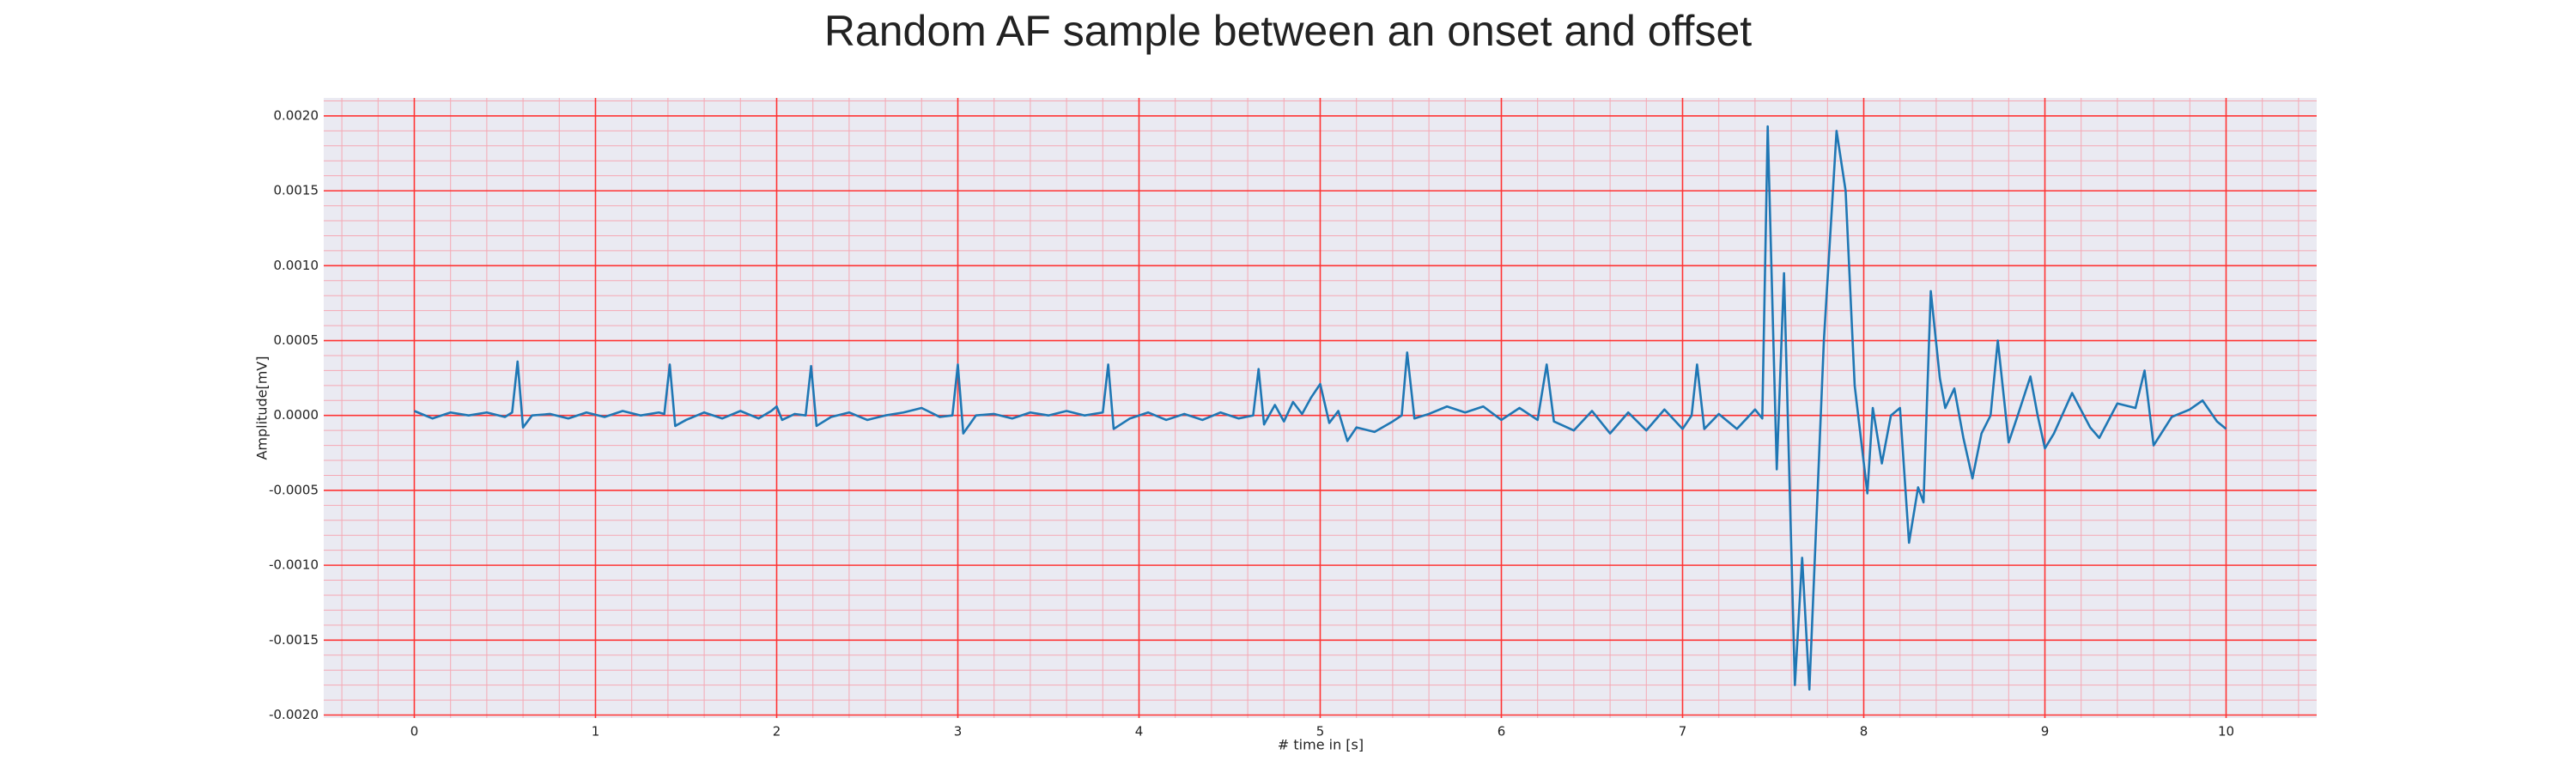  Describe the element at coordinates (1683, 732) in the screenshot. I see `x-tick-label: 7` at that location.